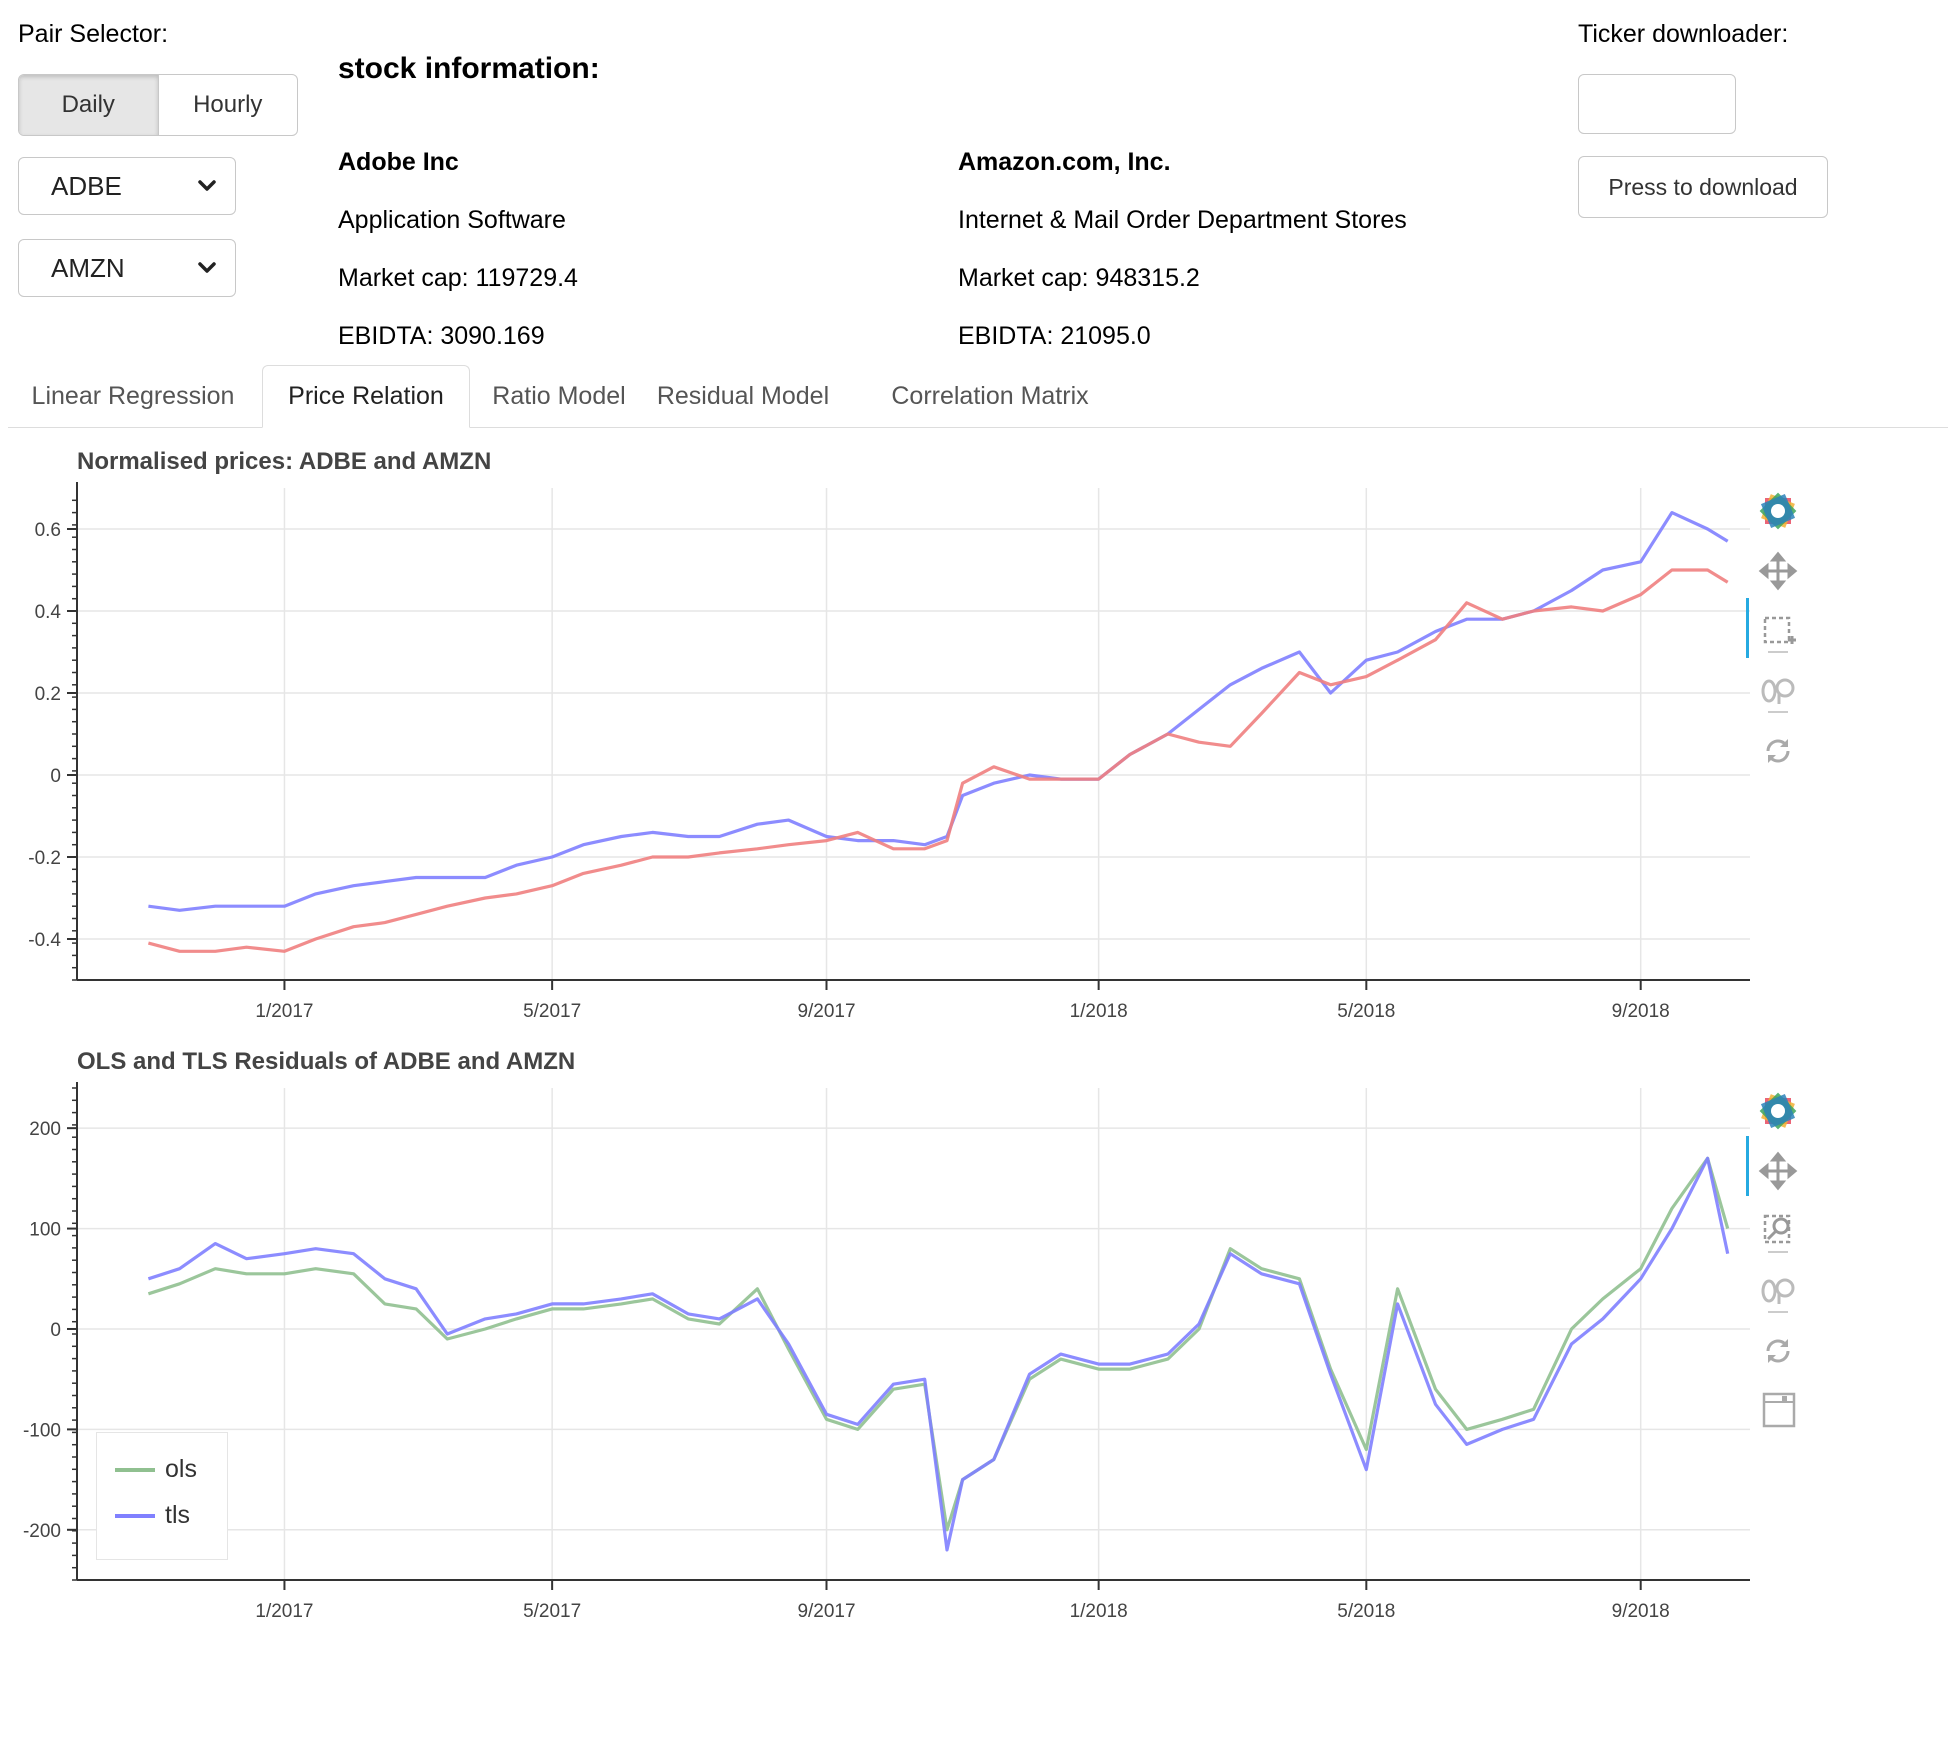  What do you see at coordinates (743, 395) in the screenshot?
I see `tab-residual-model: Residual Model` at bounding box center [743, 395].